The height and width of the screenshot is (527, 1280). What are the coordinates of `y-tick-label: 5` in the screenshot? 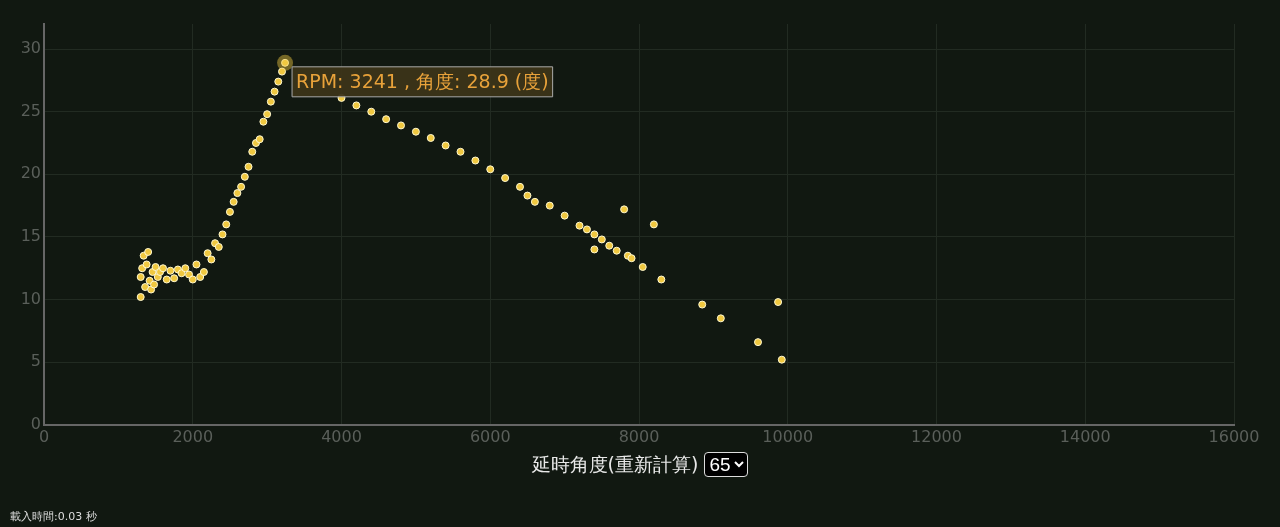 It's located at (35, 361).